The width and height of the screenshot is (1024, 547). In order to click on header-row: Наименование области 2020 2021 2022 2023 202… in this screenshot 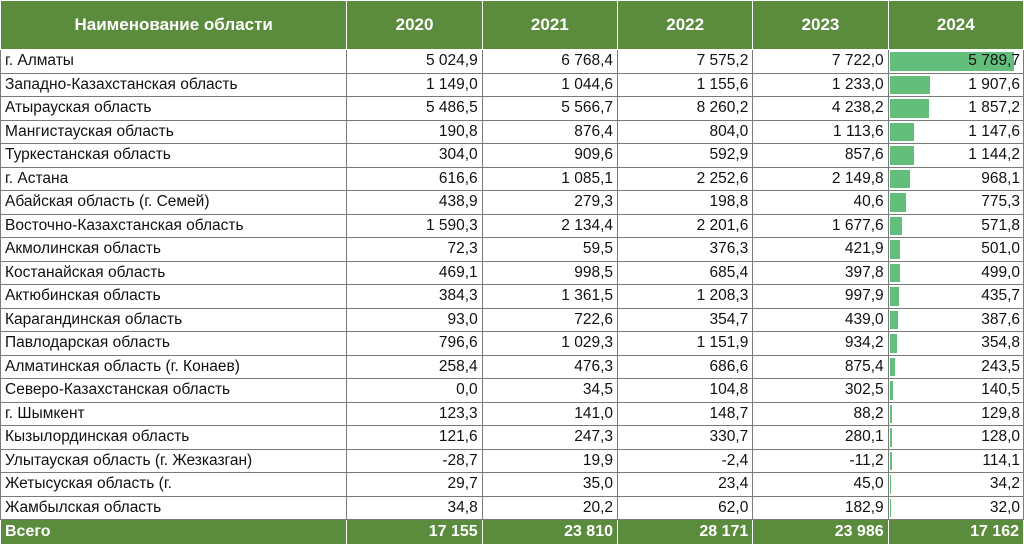, I will do `click(512, 25)`.